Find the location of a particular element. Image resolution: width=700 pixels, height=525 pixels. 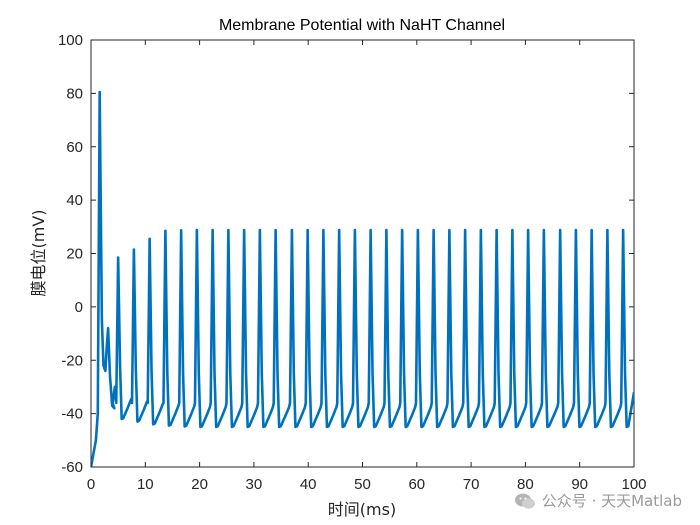

x-tick-label: 30 is located at coordinates (254, 484).